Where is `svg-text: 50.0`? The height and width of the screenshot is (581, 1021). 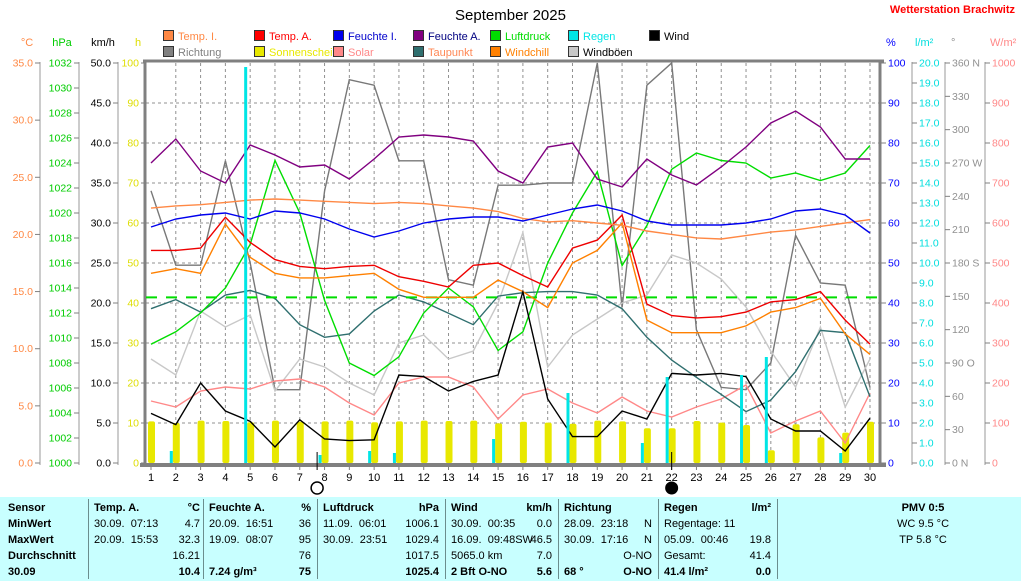
svg-text: 50.0 is located at coordinates (101, 64).